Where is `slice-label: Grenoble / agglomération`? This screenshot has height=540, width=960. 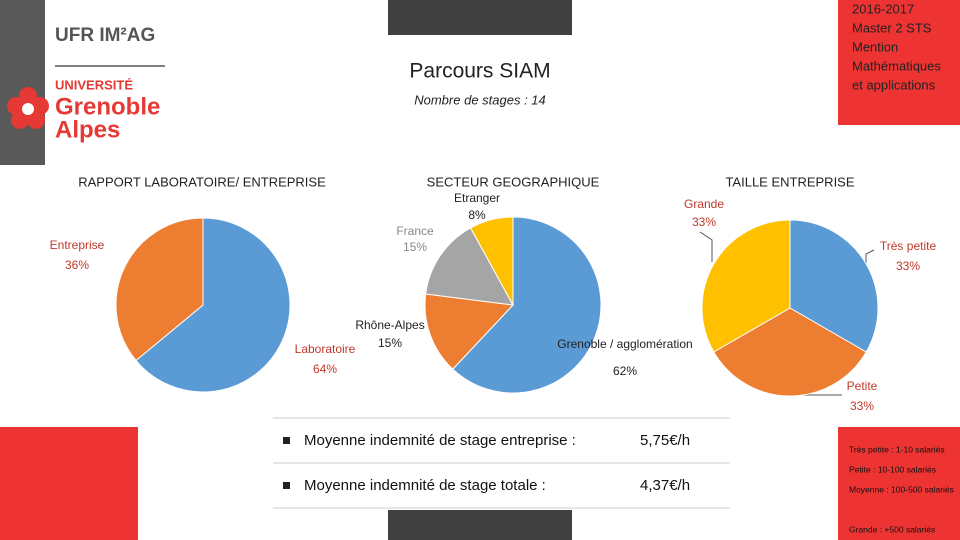 slice-label: Grenoble / agglomération is located at coordinates (624, 344).